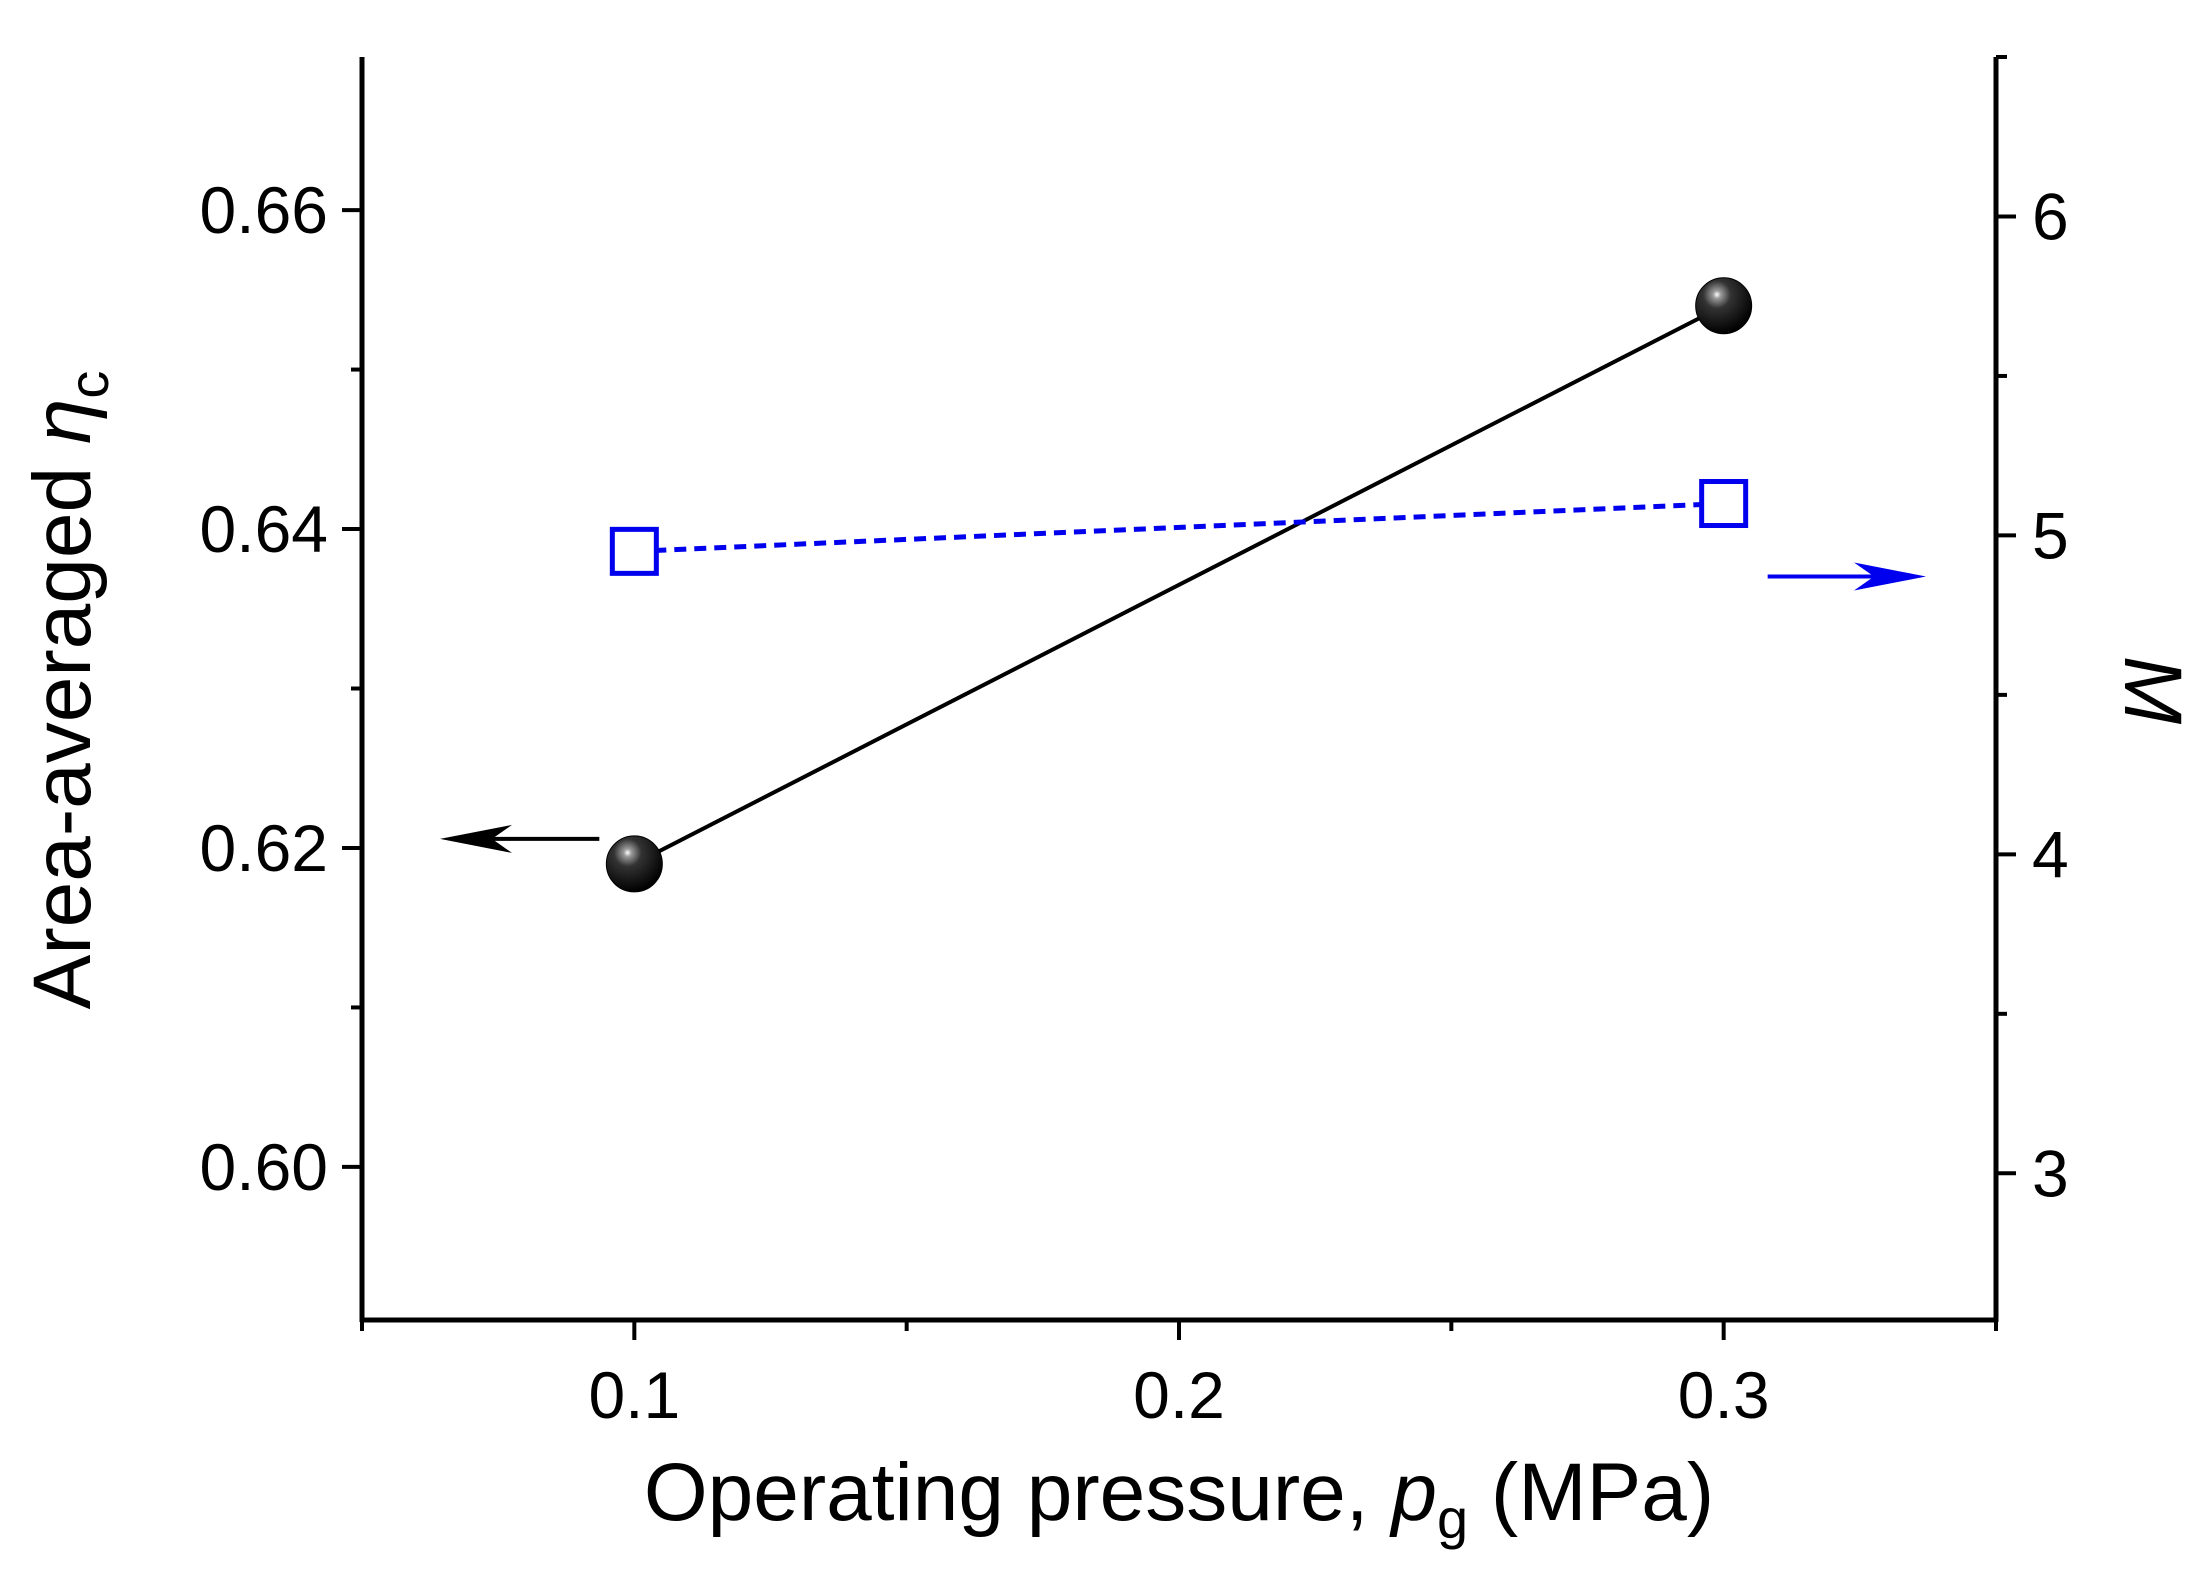 The image size is (2208, 1571). Describe the element at coordinates (264, 1167) in the screenshot. I see `left-y-tick-label: 0.60` at that location.